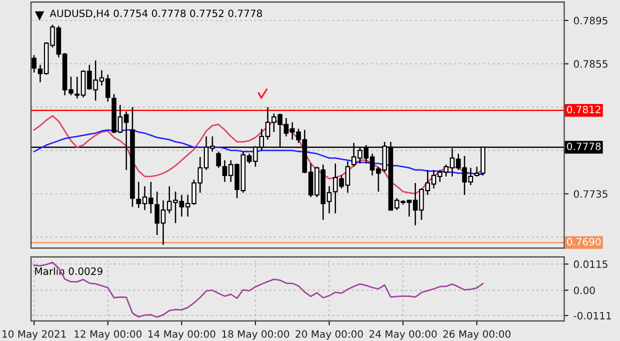  I want to click on line-series, so click(258, 290).